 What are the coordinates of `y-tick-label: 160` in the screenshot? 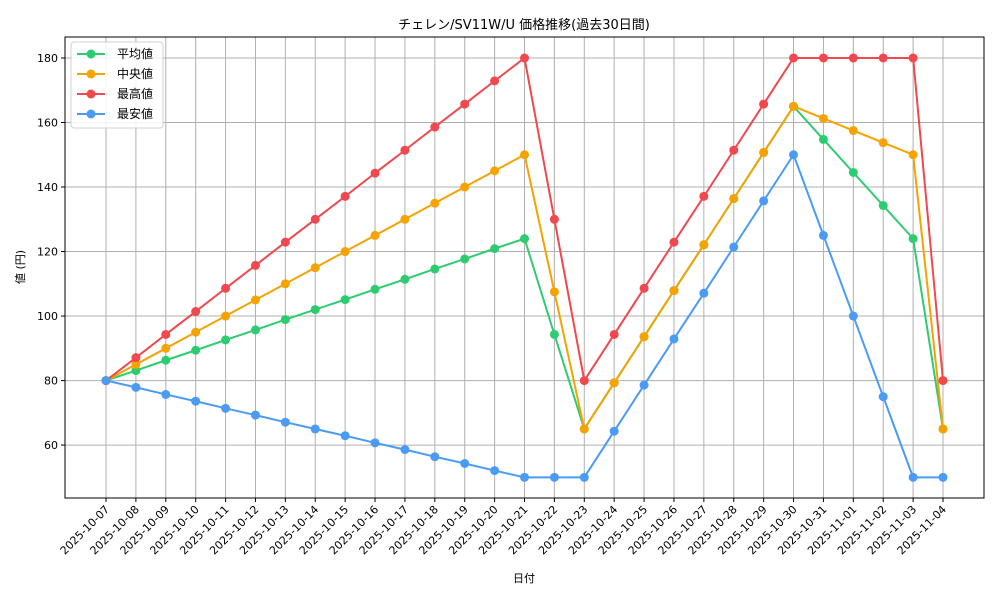 It's located at (47, 122).